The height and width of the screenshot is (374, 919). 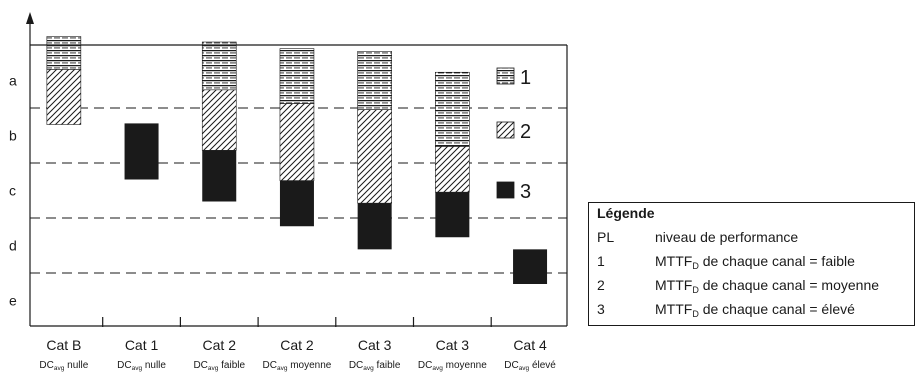 I want to click on legend-key: 1, so click(x=601, y=261).